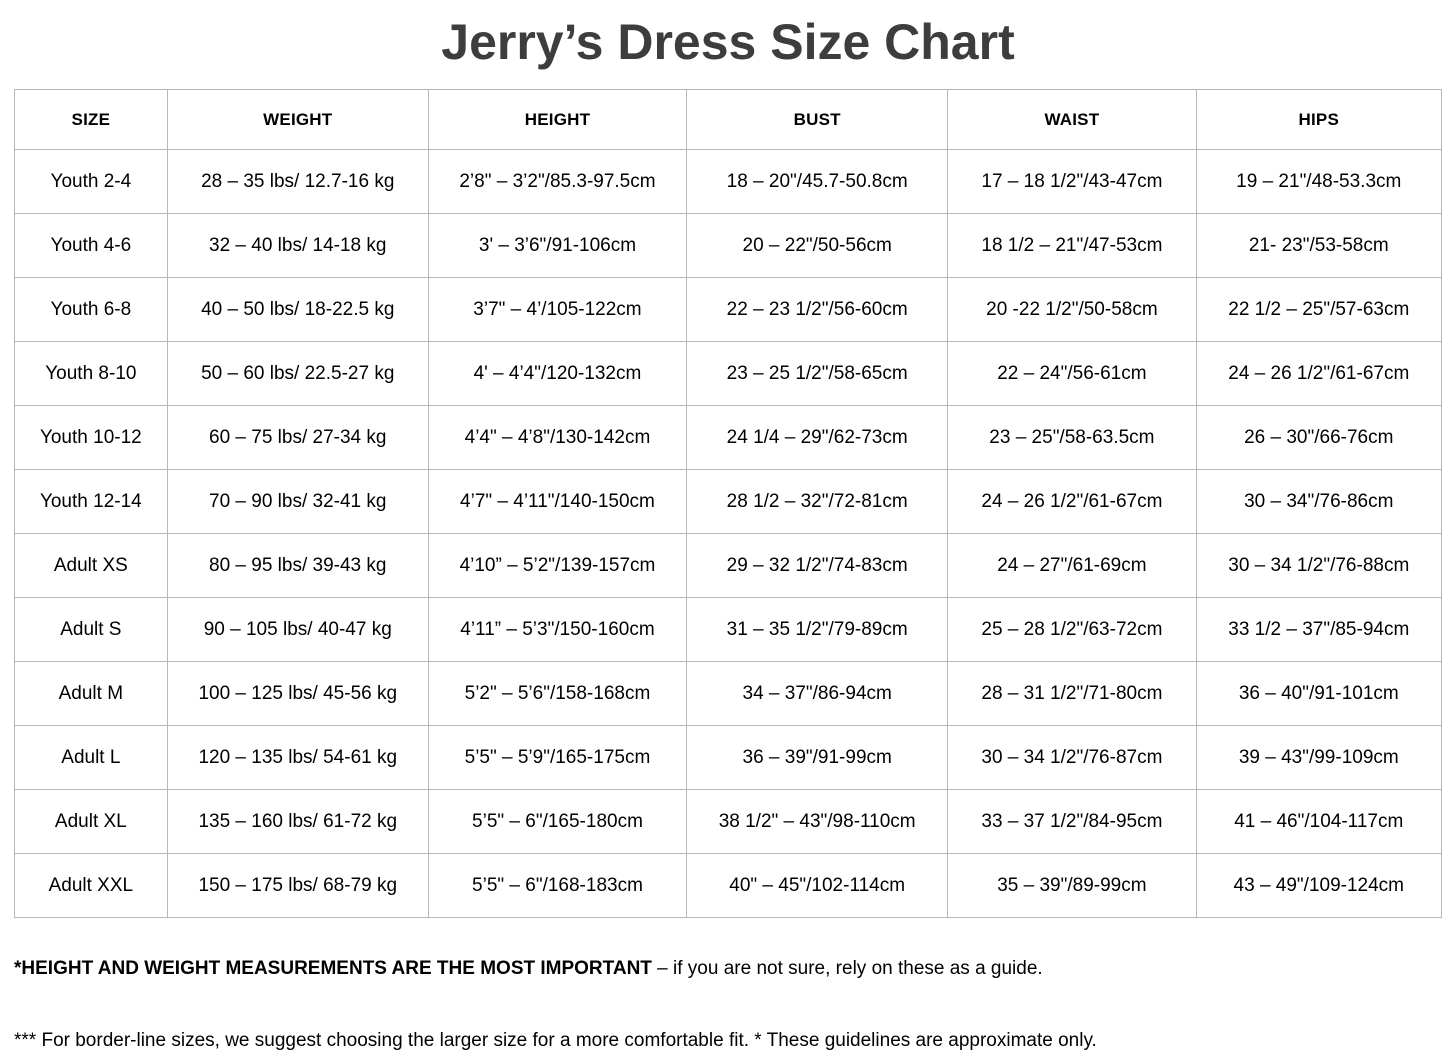 The height and width of the screenshot is (1058, 1456). What do you see at coordinates (1072, 885) in the screenshot?
I see `measurement-cell: 35 – 39"/89-99cm` at bounding box center [1072, 885].